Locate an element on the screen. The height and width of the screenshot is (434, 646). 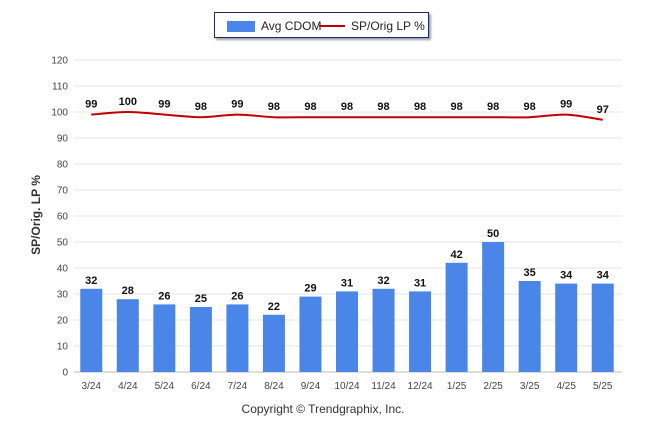
y-tick-label: 90 is located at coordinates (63, 139).